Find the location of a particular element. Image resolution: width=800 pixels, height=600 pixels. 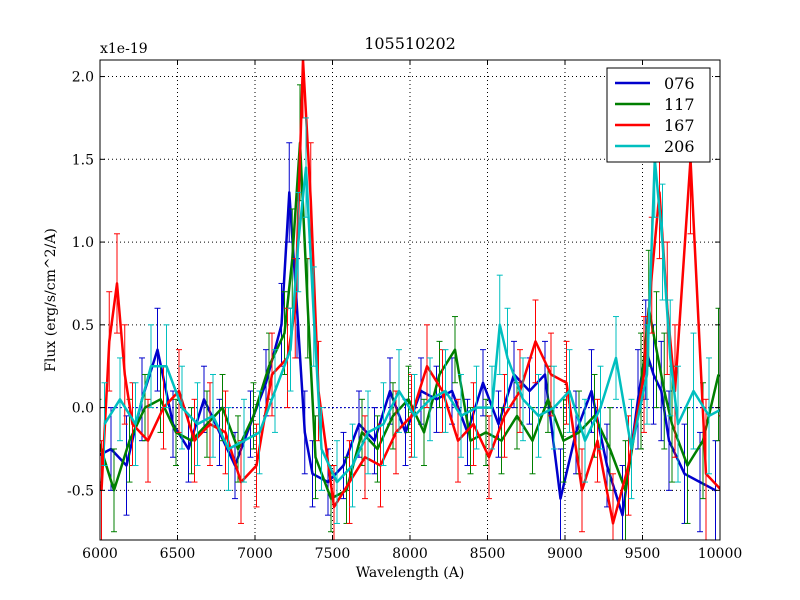

x-tick-label: 10000 is located at coordinates (720, 554).